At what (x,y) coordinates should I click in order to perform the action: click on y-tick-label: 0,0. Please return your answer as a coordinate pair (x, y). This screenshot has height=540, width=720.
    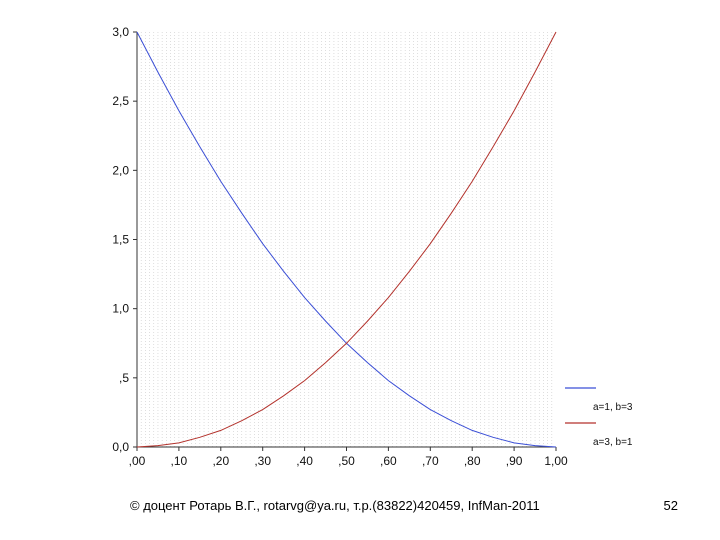
    Looking at the image, I should click on (120, 447).